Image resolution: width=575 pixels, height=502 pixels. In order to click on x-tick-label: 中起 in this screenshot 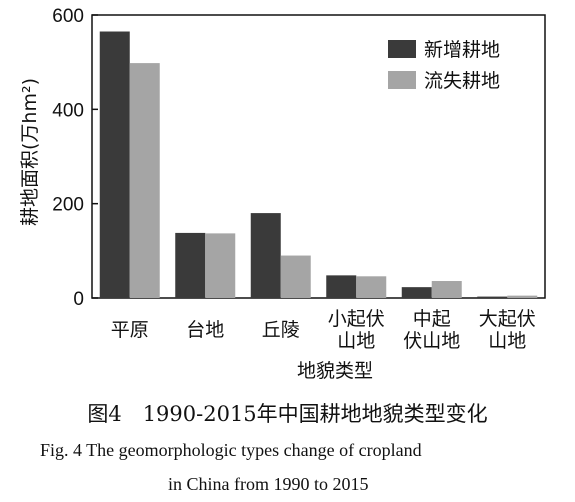, I will do `click(432, 319)`.